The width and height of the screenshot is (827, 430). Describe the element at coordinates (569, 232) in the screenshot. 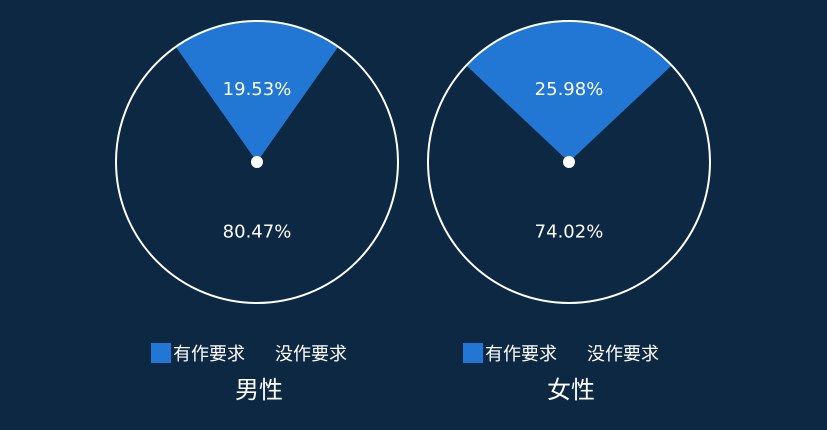

I see `slice-label-1-1: 74.02%` at that location.